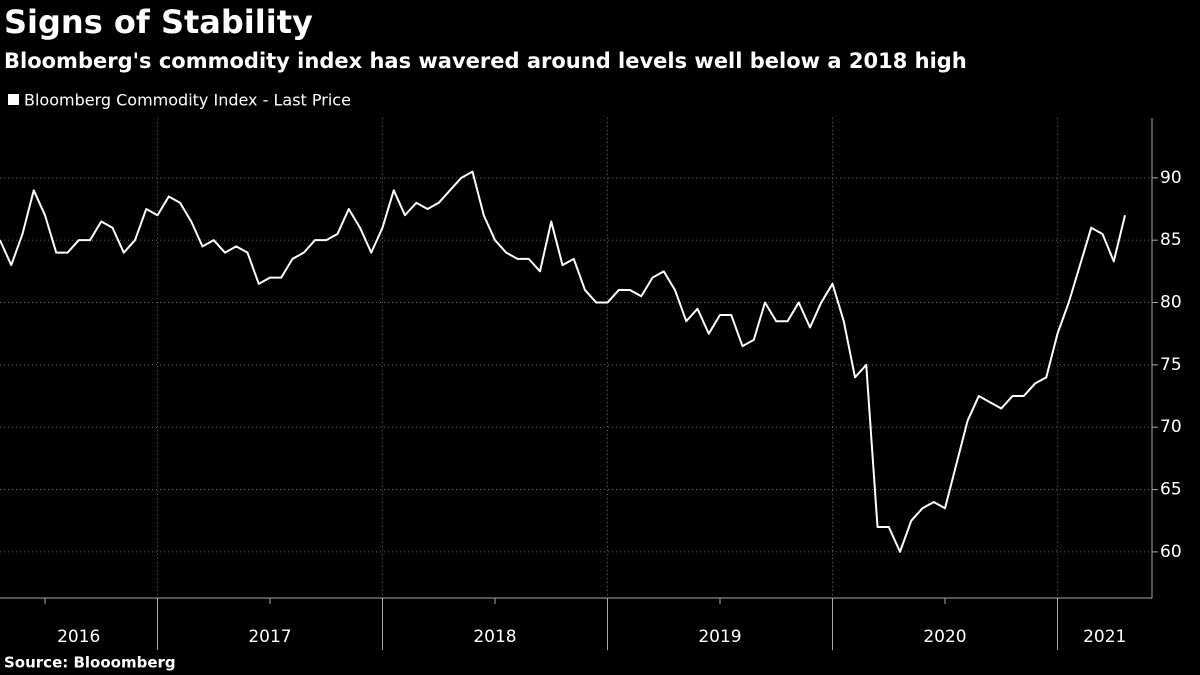 This screenshot has height=675, width=1200. Describe the element at coordinates (1171, 178) in the screenshot. I see `y-tick-label: 90` at that location.